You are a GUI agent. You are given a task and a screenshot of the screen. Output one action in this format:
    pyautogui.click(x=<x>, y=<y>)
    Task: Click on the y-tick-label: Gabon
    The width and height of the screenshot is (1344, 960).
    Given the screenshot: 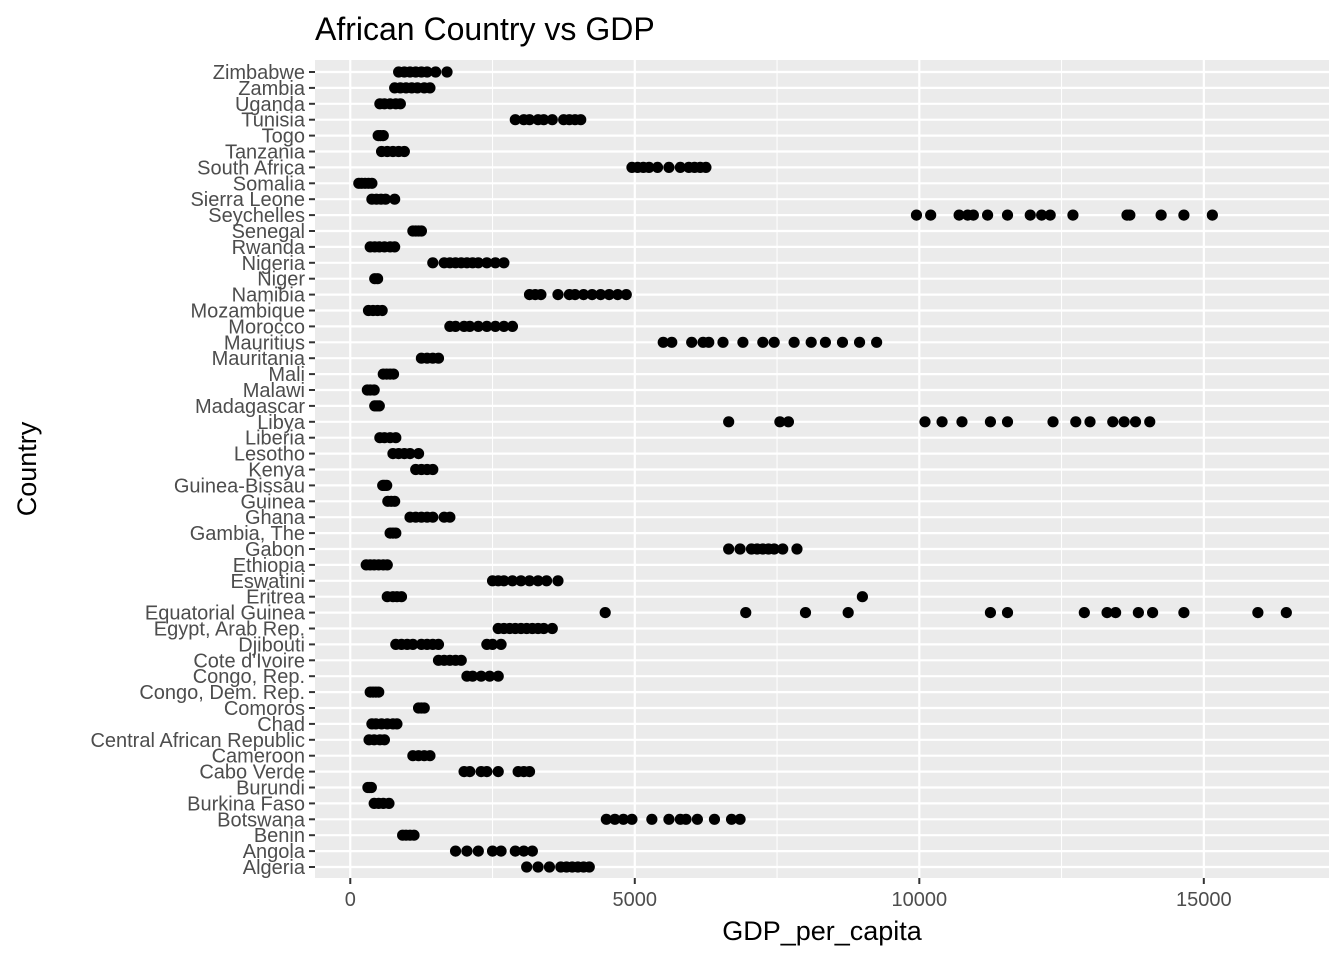 What is the action you would take?
    pyautogui.click(x=275, y=550)
    